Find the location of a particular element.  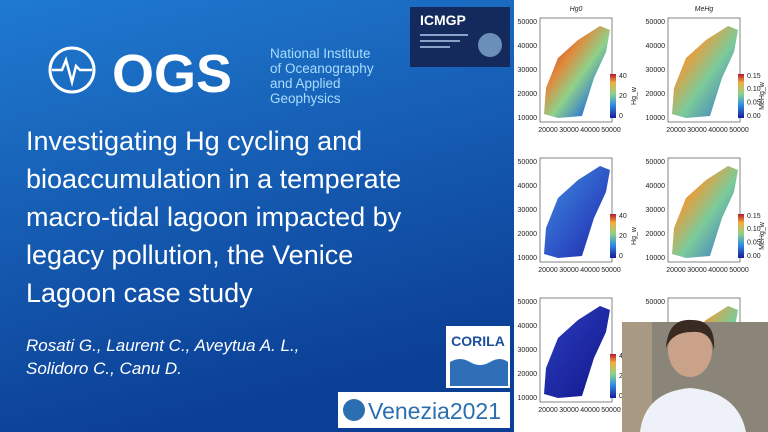

column-title: MeHg is located at coordinates (704, 9).